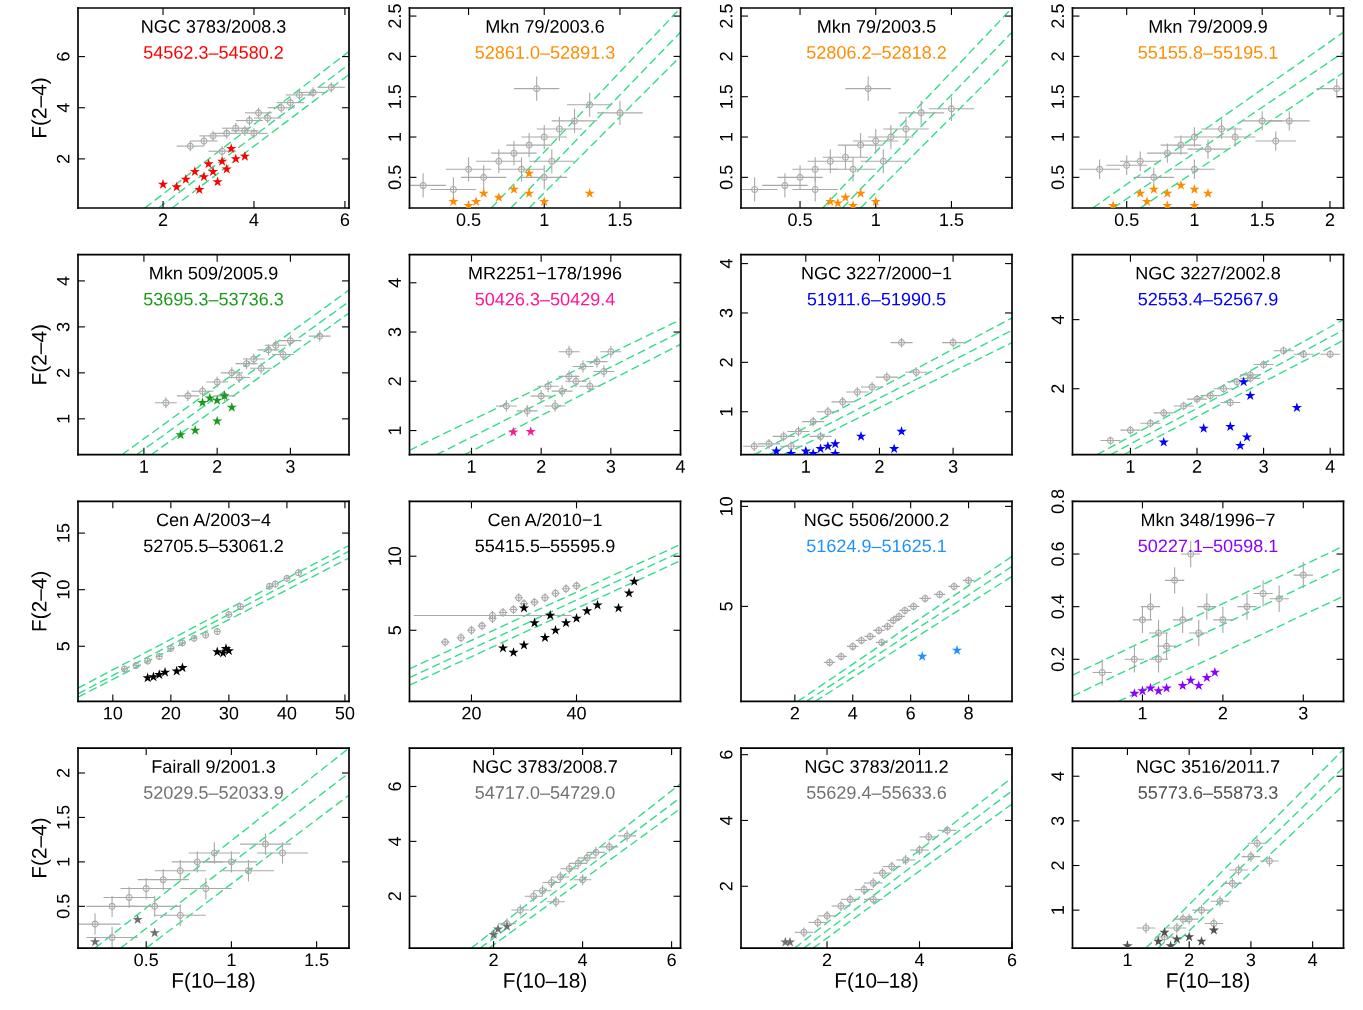  What do you see at coordinates (876, 546) in the screenshot?
I see `text: 51624.9–51625.1` at bounding box center [876, 546].